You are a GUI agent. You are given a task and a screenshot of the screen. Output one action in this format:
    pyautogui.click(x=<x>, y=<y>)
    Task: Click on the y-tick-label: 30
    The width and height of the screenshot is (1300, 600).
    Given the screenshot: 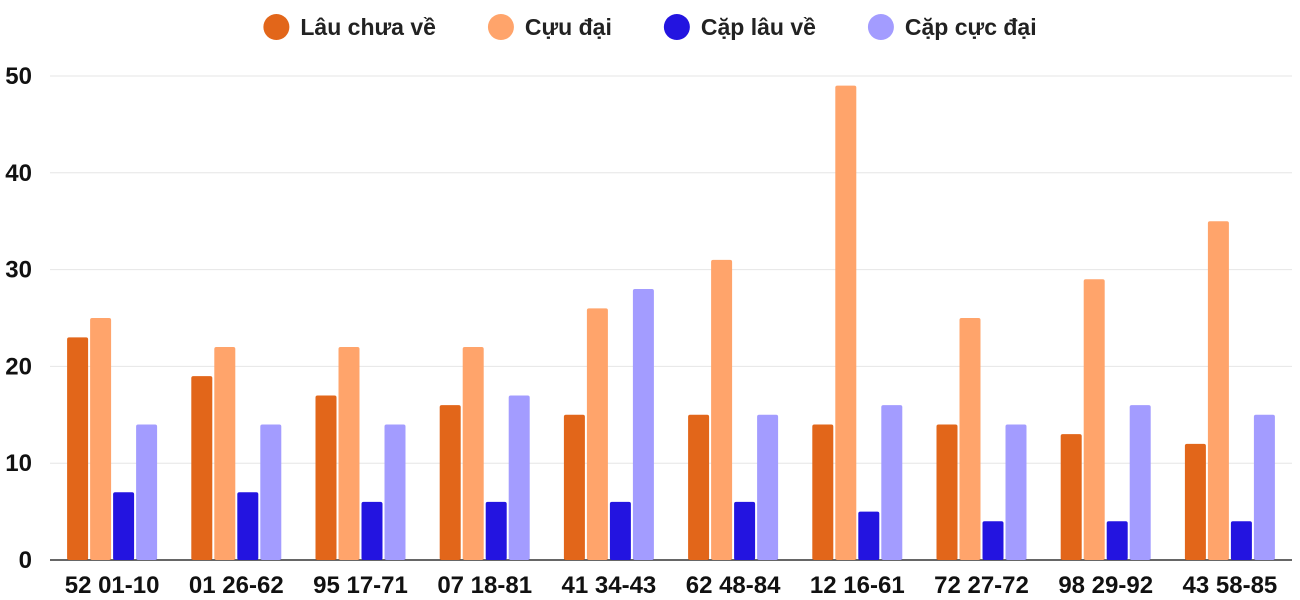 What is the action you would take?
    pyautogui.click(x=18, y=270)
    